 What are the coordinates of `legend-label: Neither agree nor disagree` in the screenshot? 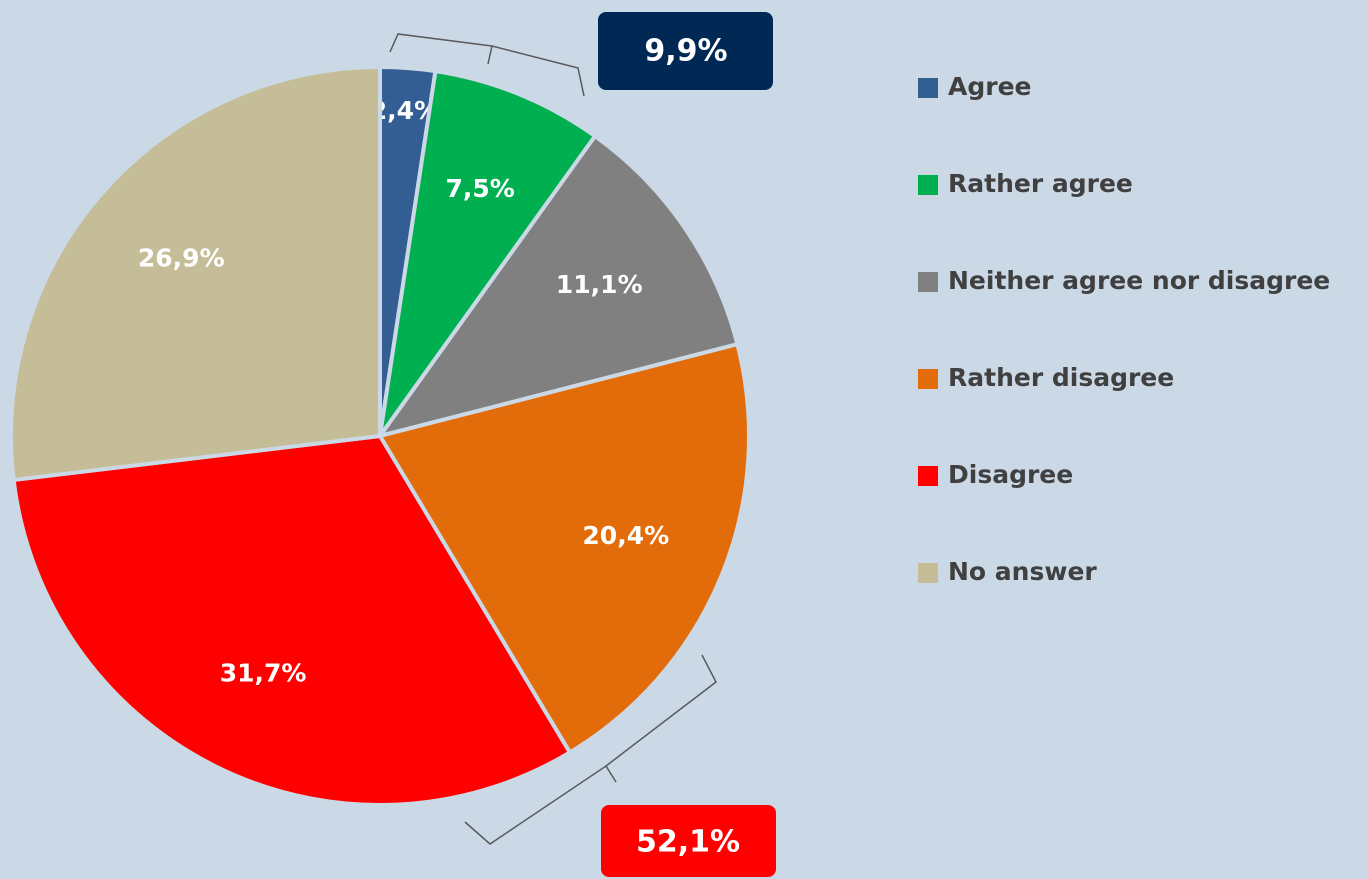 It's located at (1139, 280).